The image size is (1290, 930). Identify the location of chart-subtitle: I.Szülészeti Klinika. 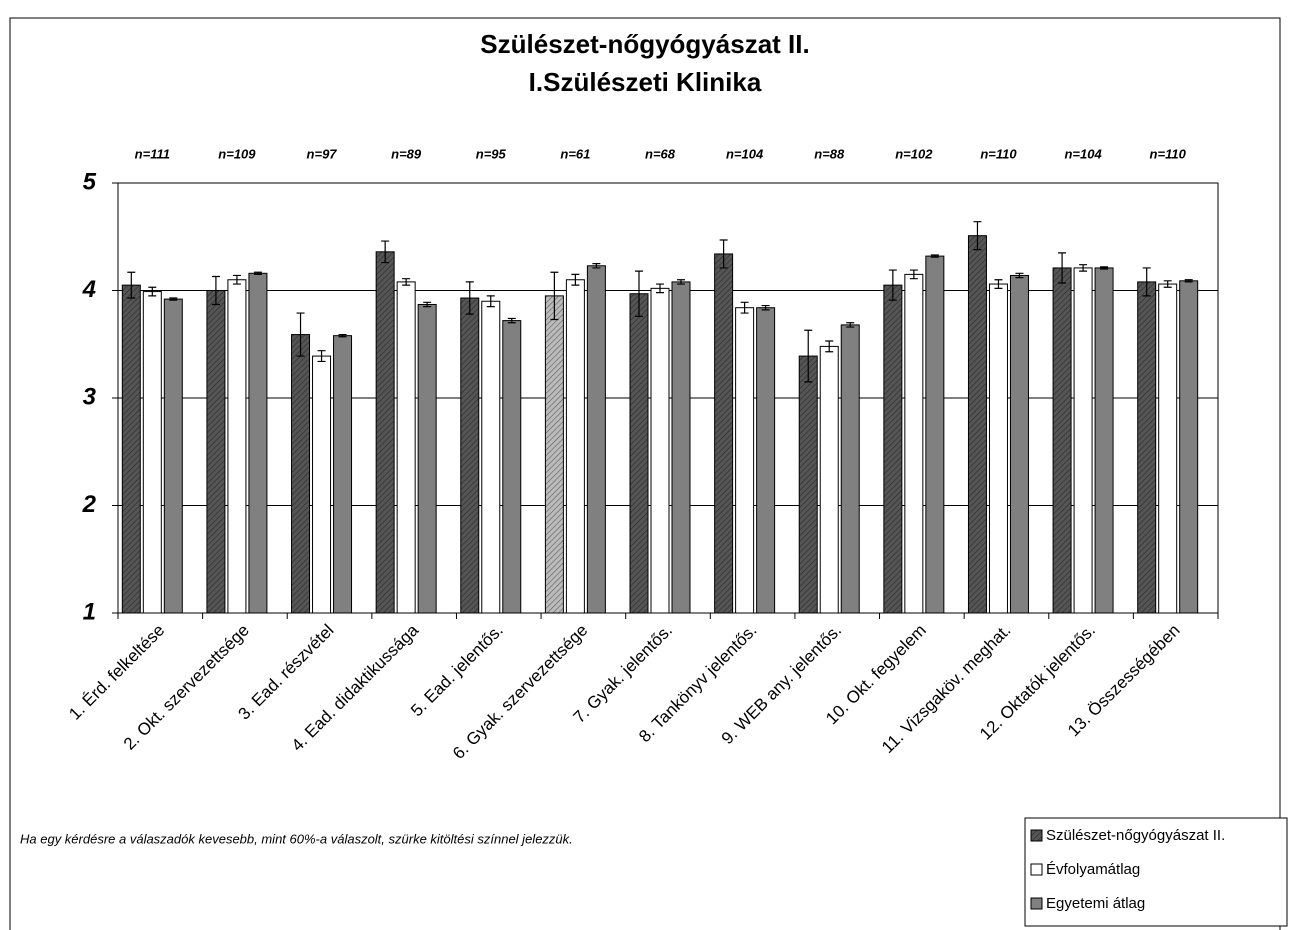
(645, 82).